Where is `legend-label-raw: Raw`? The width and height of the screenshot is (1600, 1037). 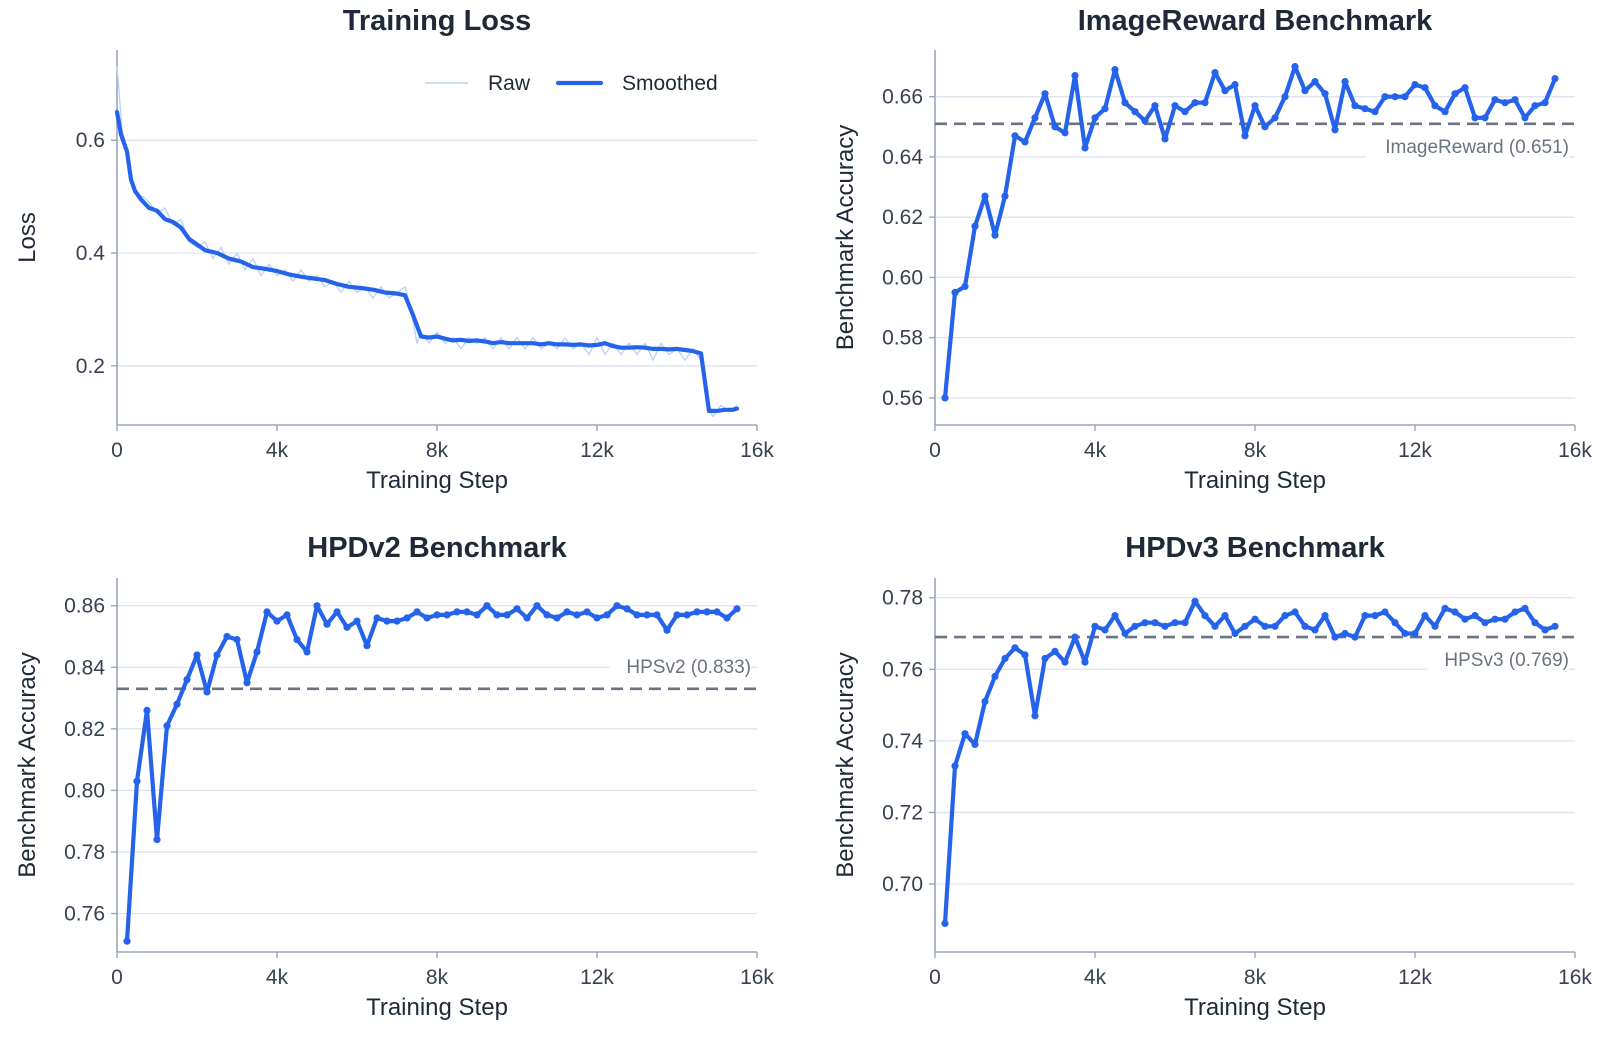 legend-label-raw: Raw is located at coordinates (509, 83).